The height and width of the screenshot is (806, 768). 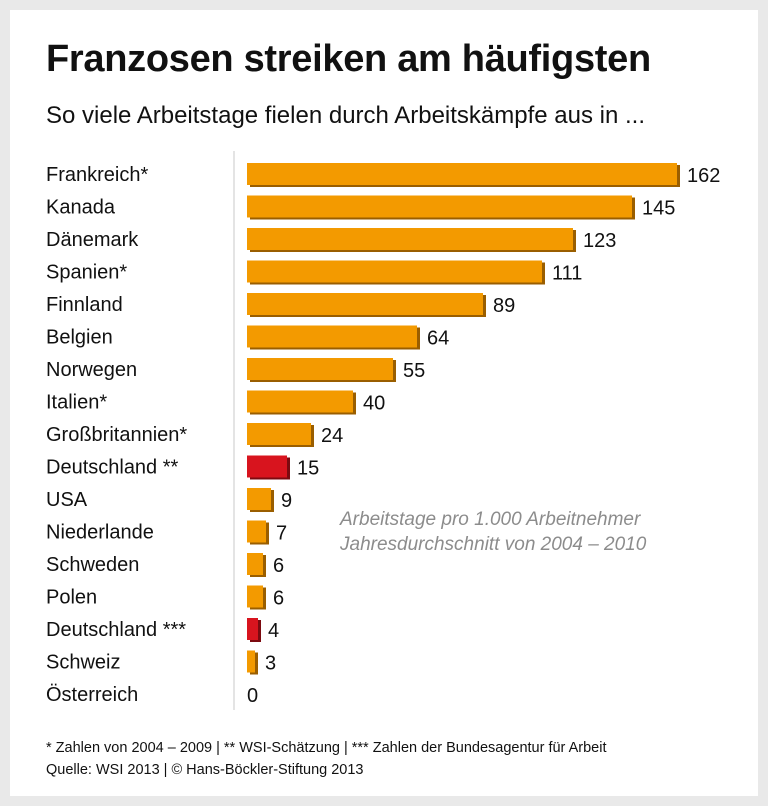 I want to click on bar-schweden, so click(x=255, y=564).